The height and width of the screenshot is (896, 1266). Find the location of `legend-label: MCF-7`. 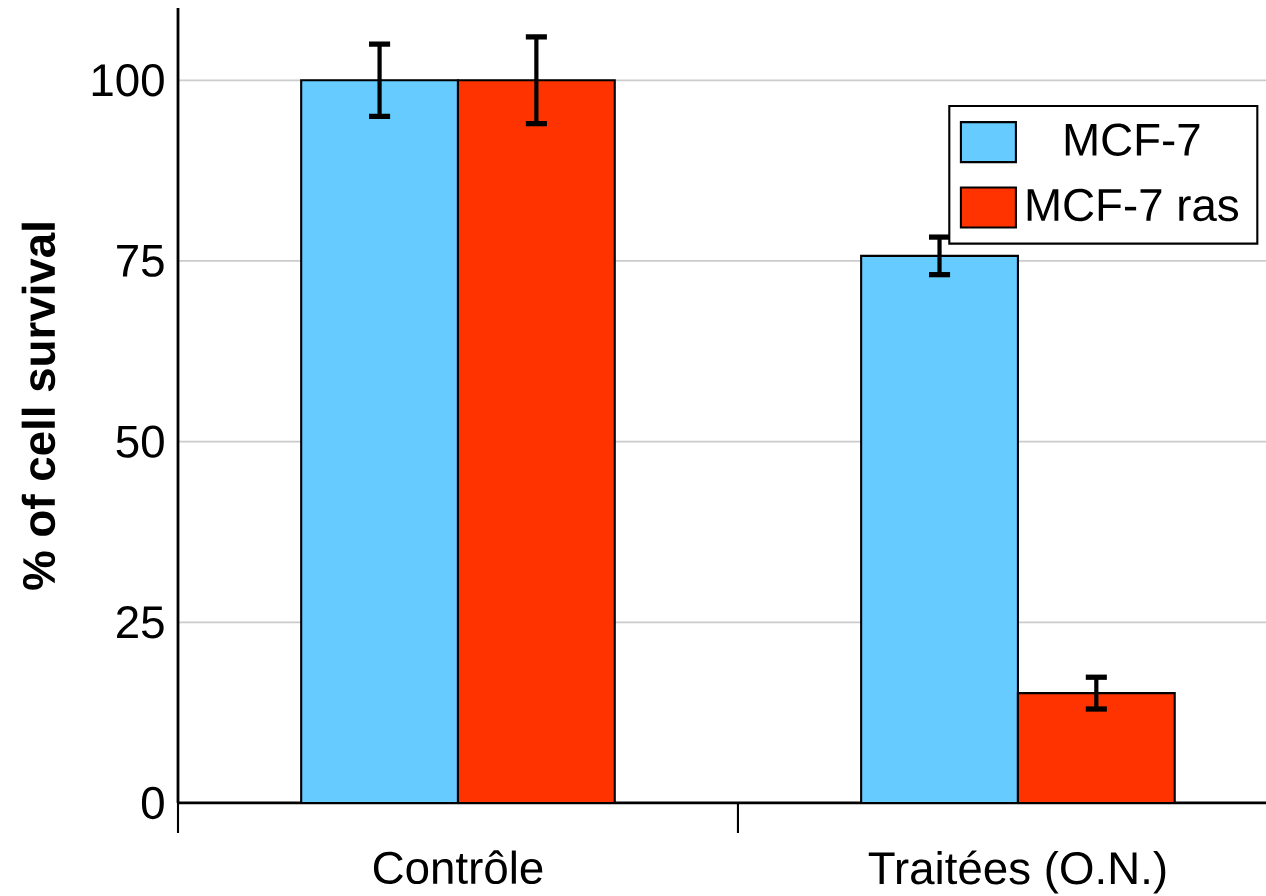

legend-label: MCF-7 is located at coordinates (1132, 139).